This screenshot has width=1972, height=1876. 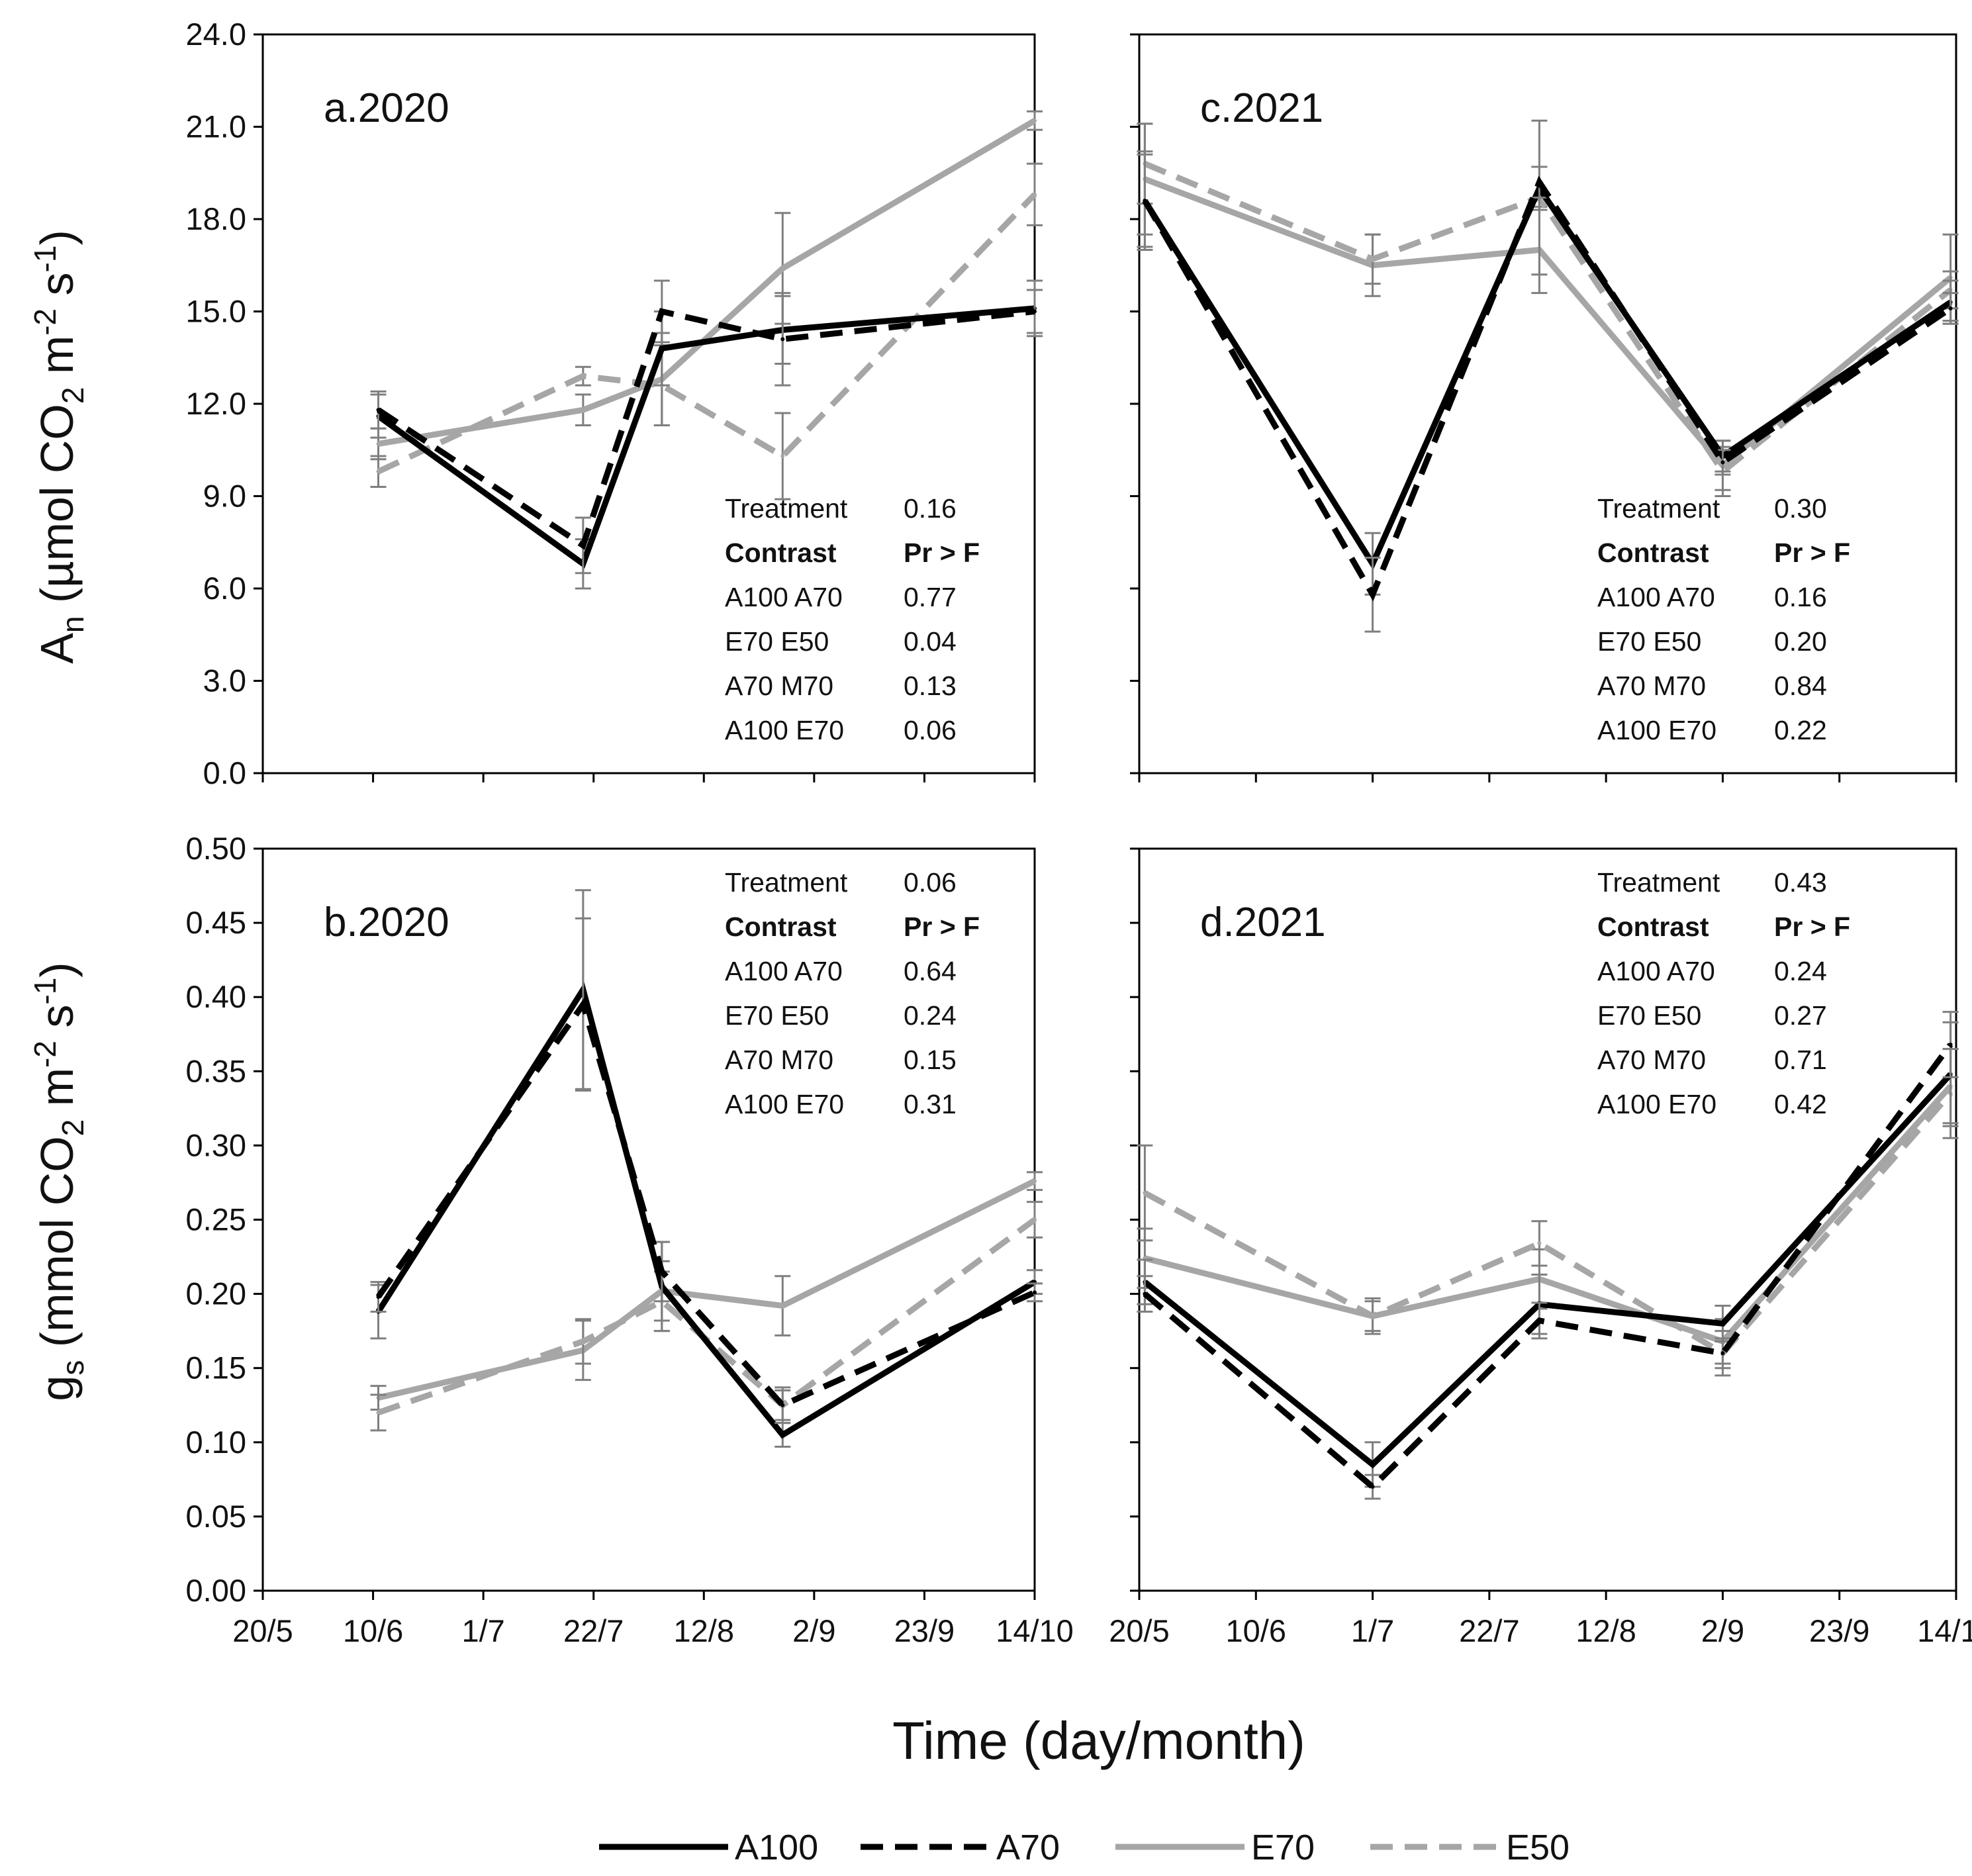 I want to click on series-e70-c, so click(x=1548, y=306).